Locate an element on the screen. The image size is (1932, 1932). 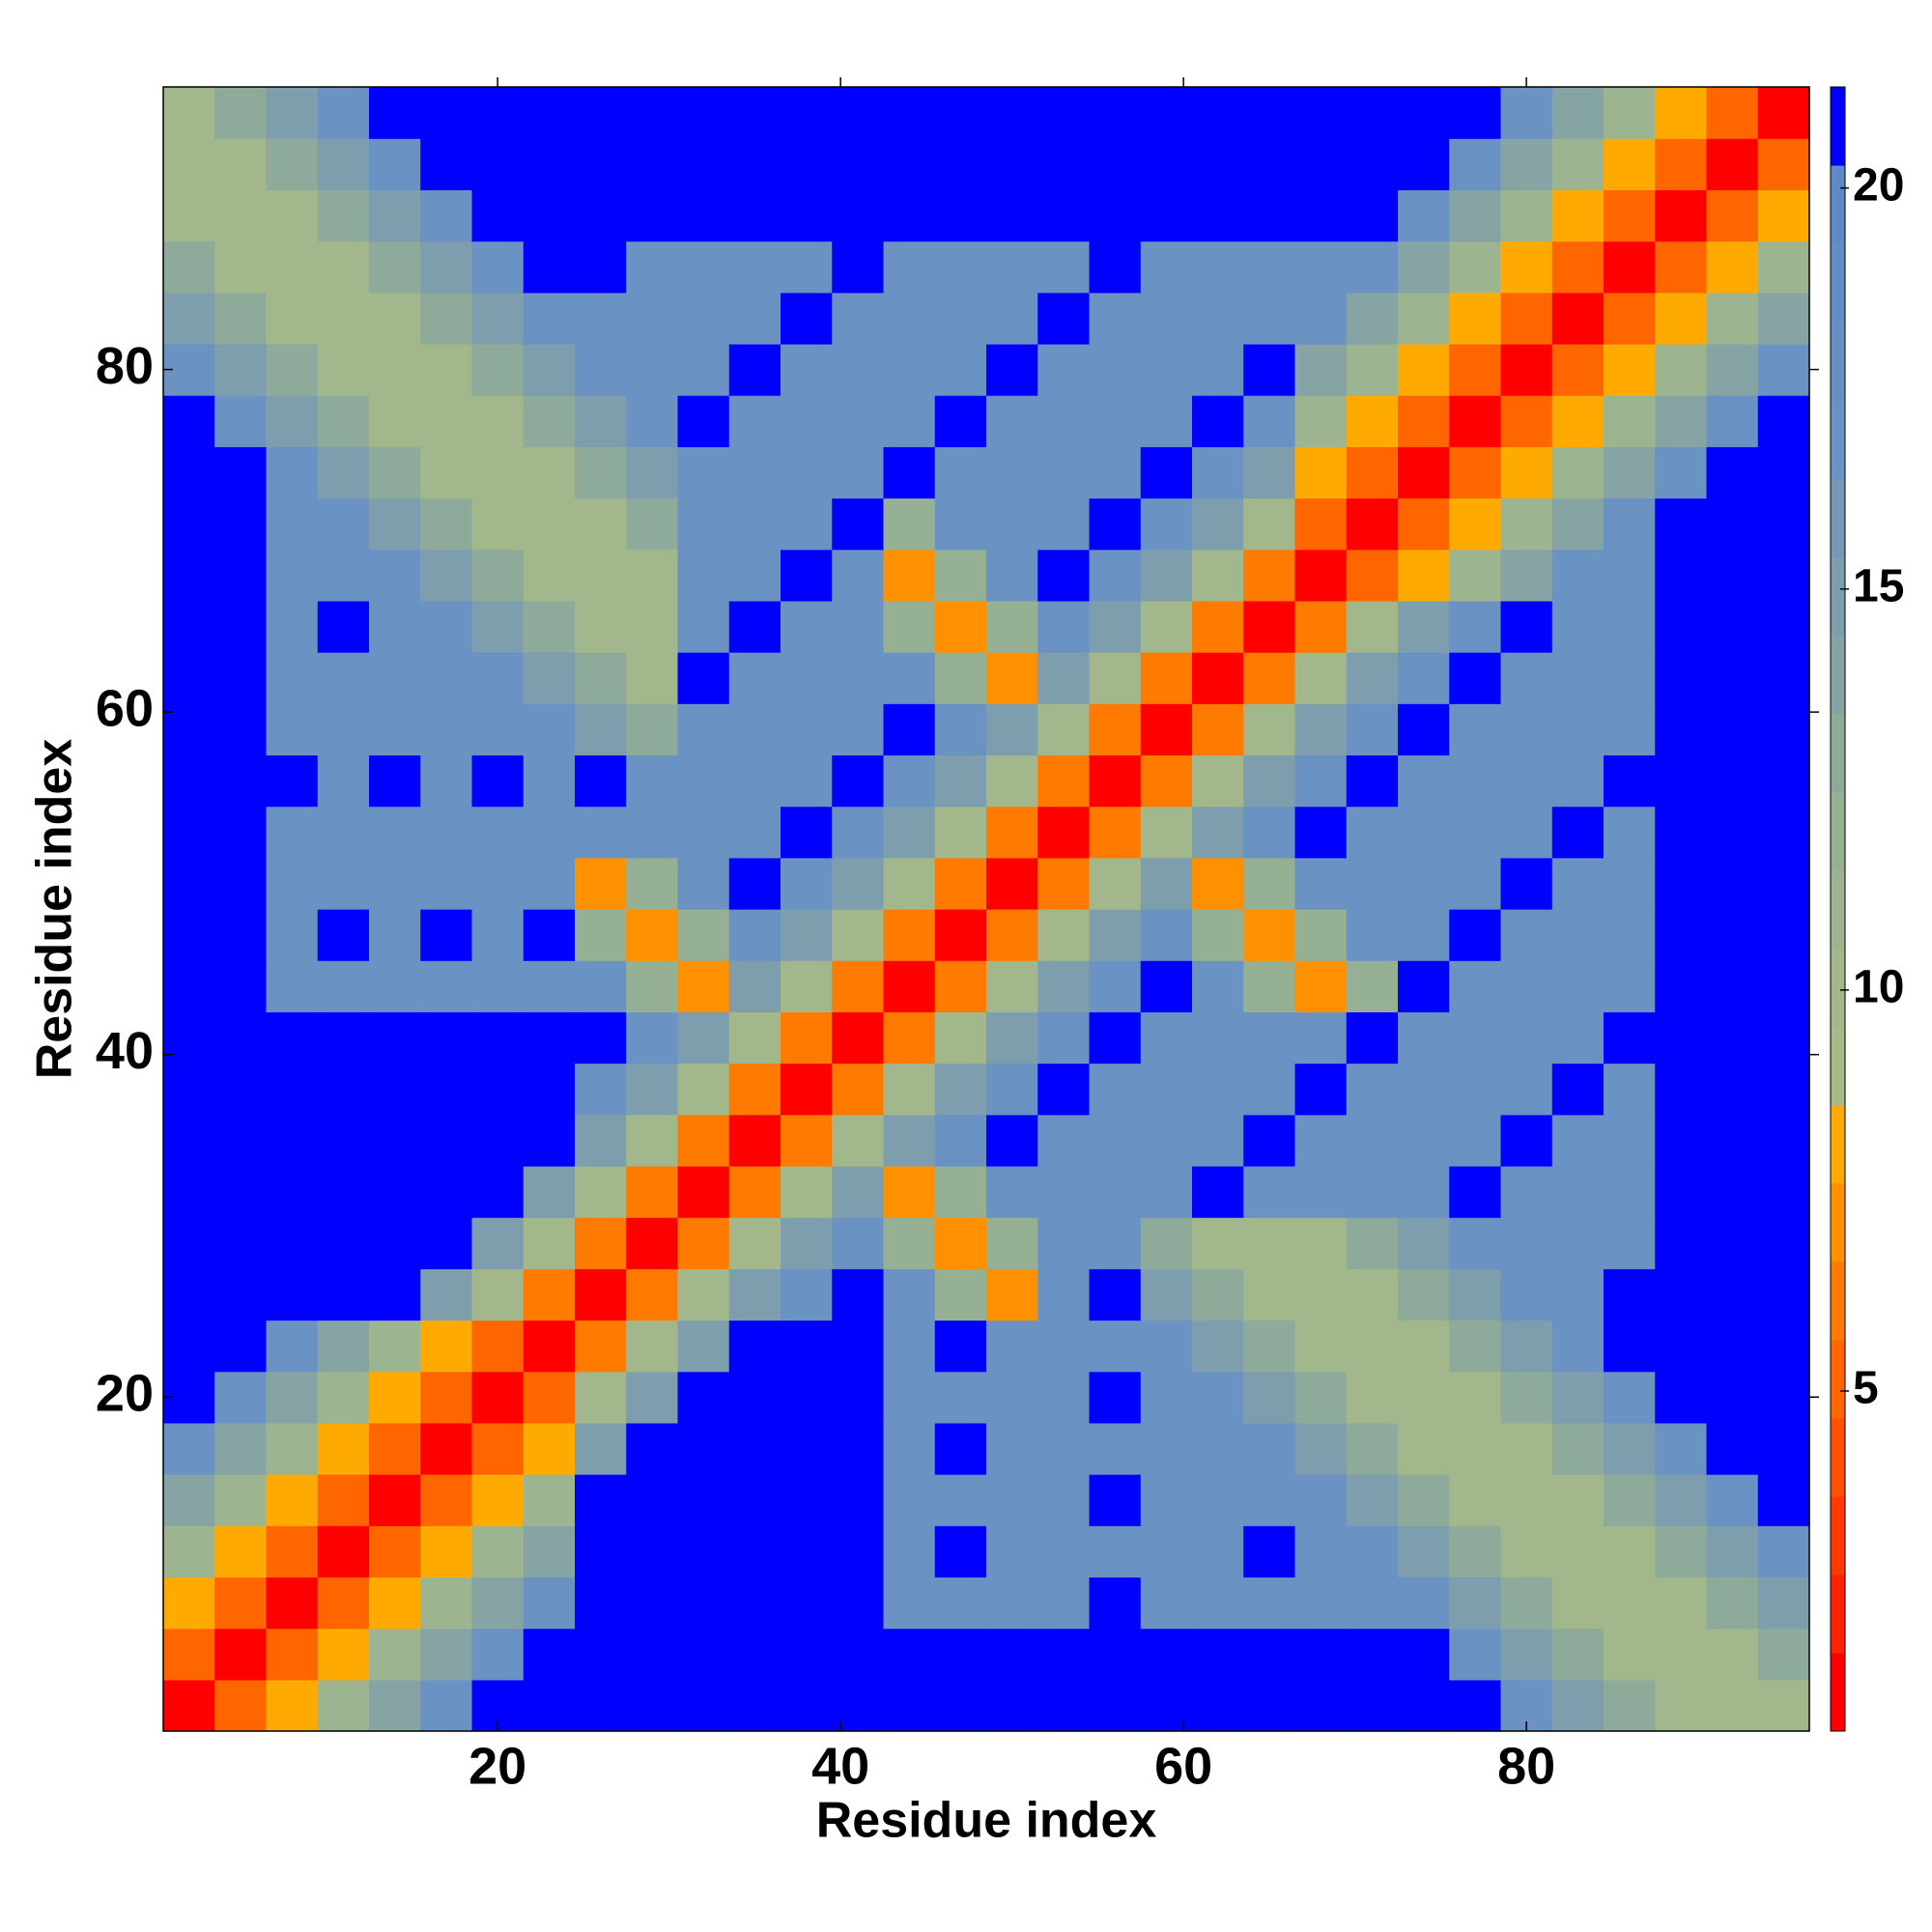
x-tick-label: 40 is located at coordinates (840, 1766).